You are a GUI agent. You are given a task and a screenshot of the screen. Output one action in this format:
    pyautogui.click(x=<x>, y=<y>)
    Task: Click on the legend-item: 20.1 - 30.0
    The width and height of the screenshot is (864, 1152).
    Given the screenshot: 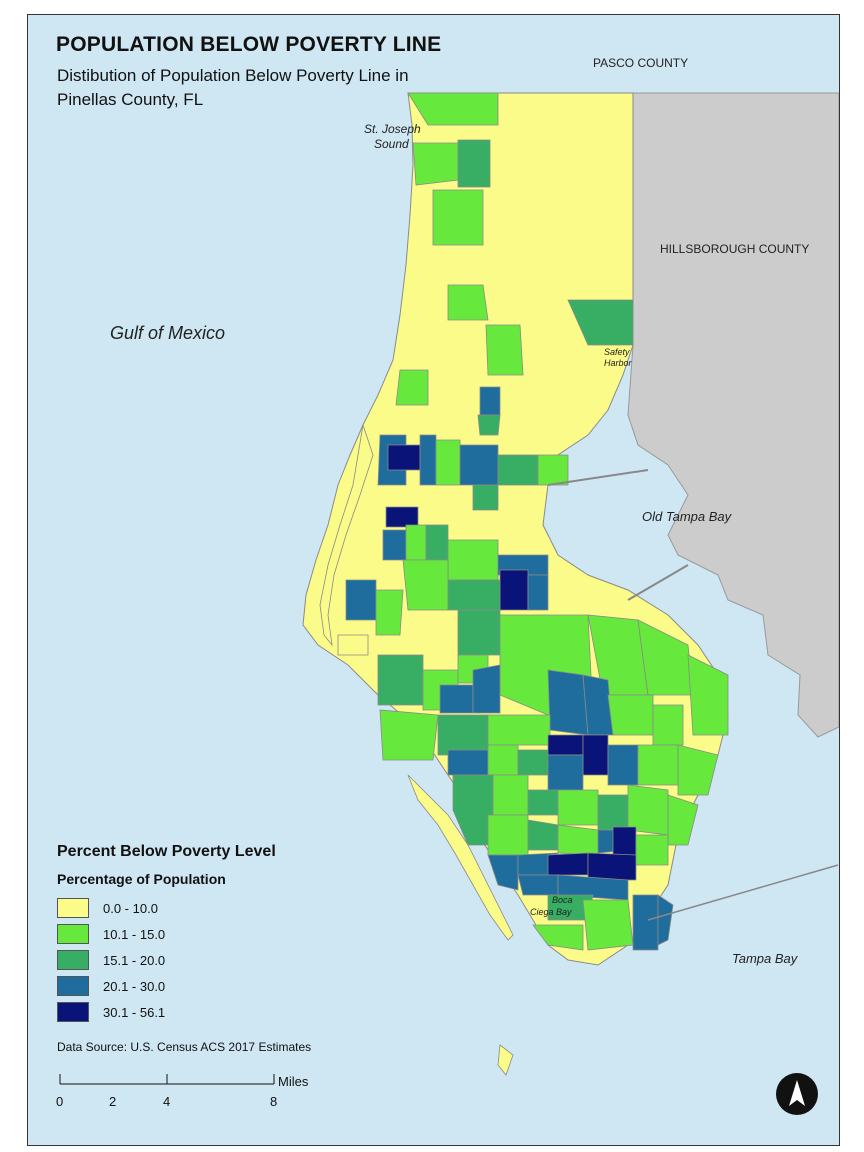 What is the action you would take?
    pyautogui.click(x=166, y=986)
    